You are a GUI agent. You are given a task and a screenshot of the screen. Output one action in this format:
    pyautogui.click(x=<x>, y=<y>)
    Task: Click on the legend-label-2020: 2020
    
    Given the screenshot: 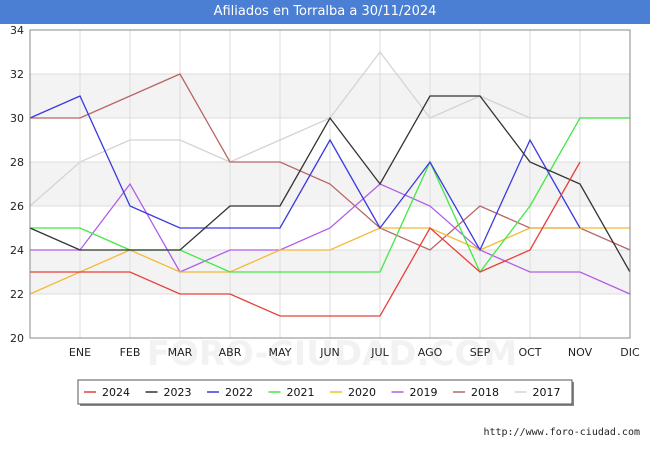 What is the action you would take?
    pyautogui.click(x=362, y=392)
    